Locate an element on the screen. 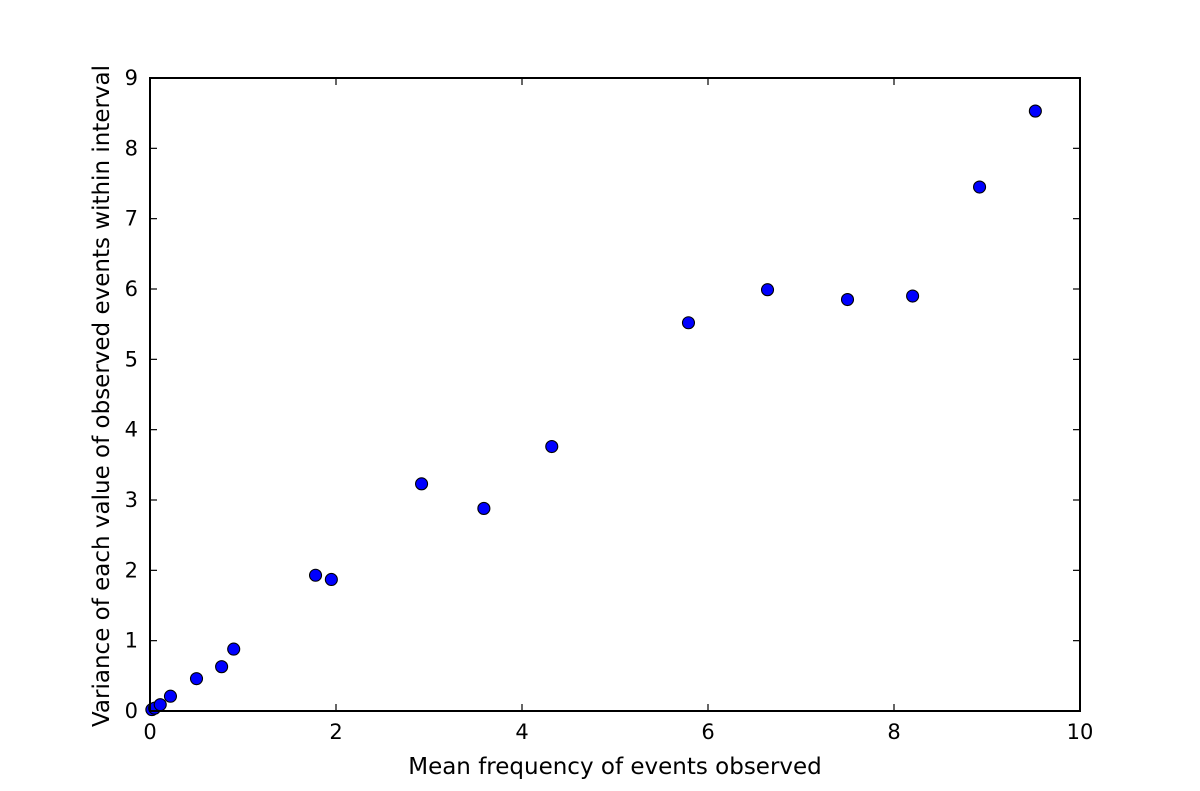 The height and width of the screenshot is (791, 1200). x-tick-label: 10 is located at coordinates (1080, 732).